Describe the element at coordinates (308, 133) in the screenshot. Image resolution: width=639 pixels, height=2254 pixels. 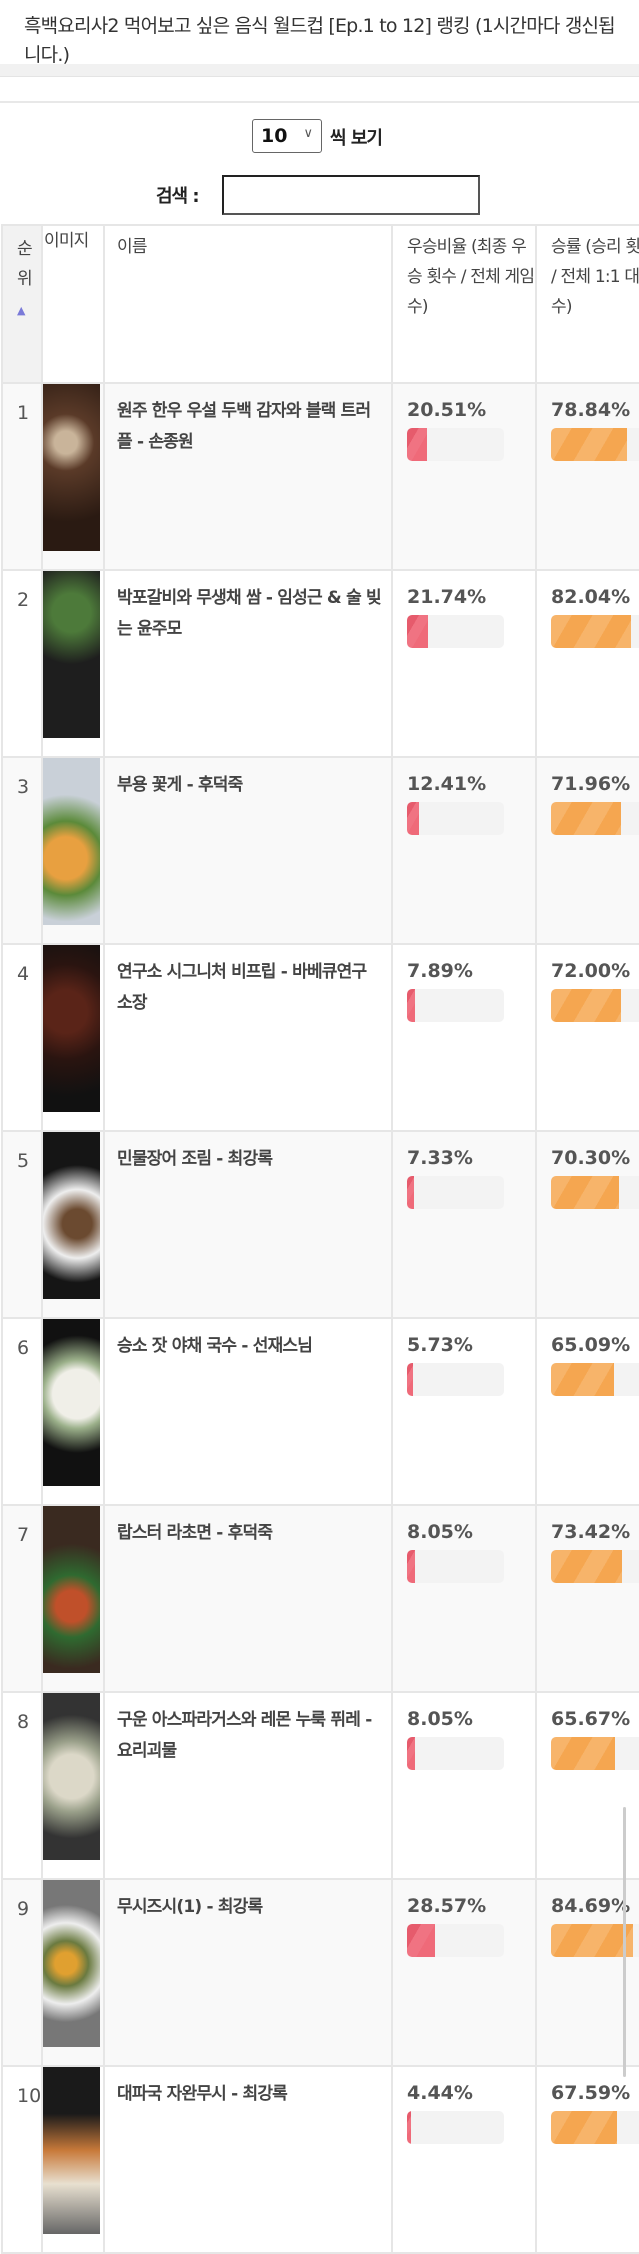
I see `chevron-down-icon: ∨` at that location.